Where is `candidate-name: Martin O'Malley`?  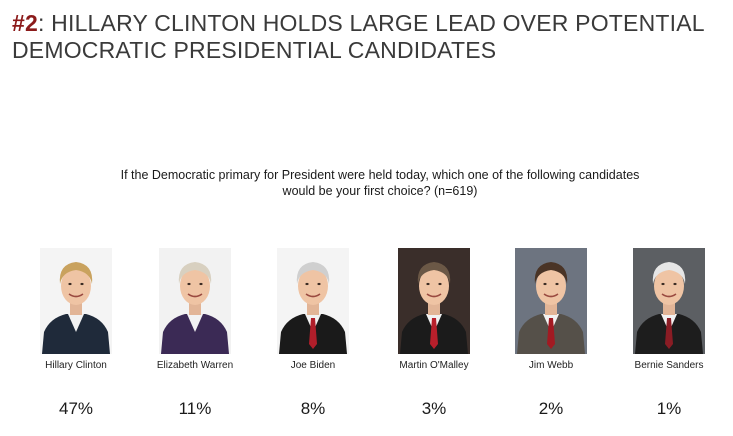
candidate-name: Martin O'Malley is located at coordinates (434, 365).